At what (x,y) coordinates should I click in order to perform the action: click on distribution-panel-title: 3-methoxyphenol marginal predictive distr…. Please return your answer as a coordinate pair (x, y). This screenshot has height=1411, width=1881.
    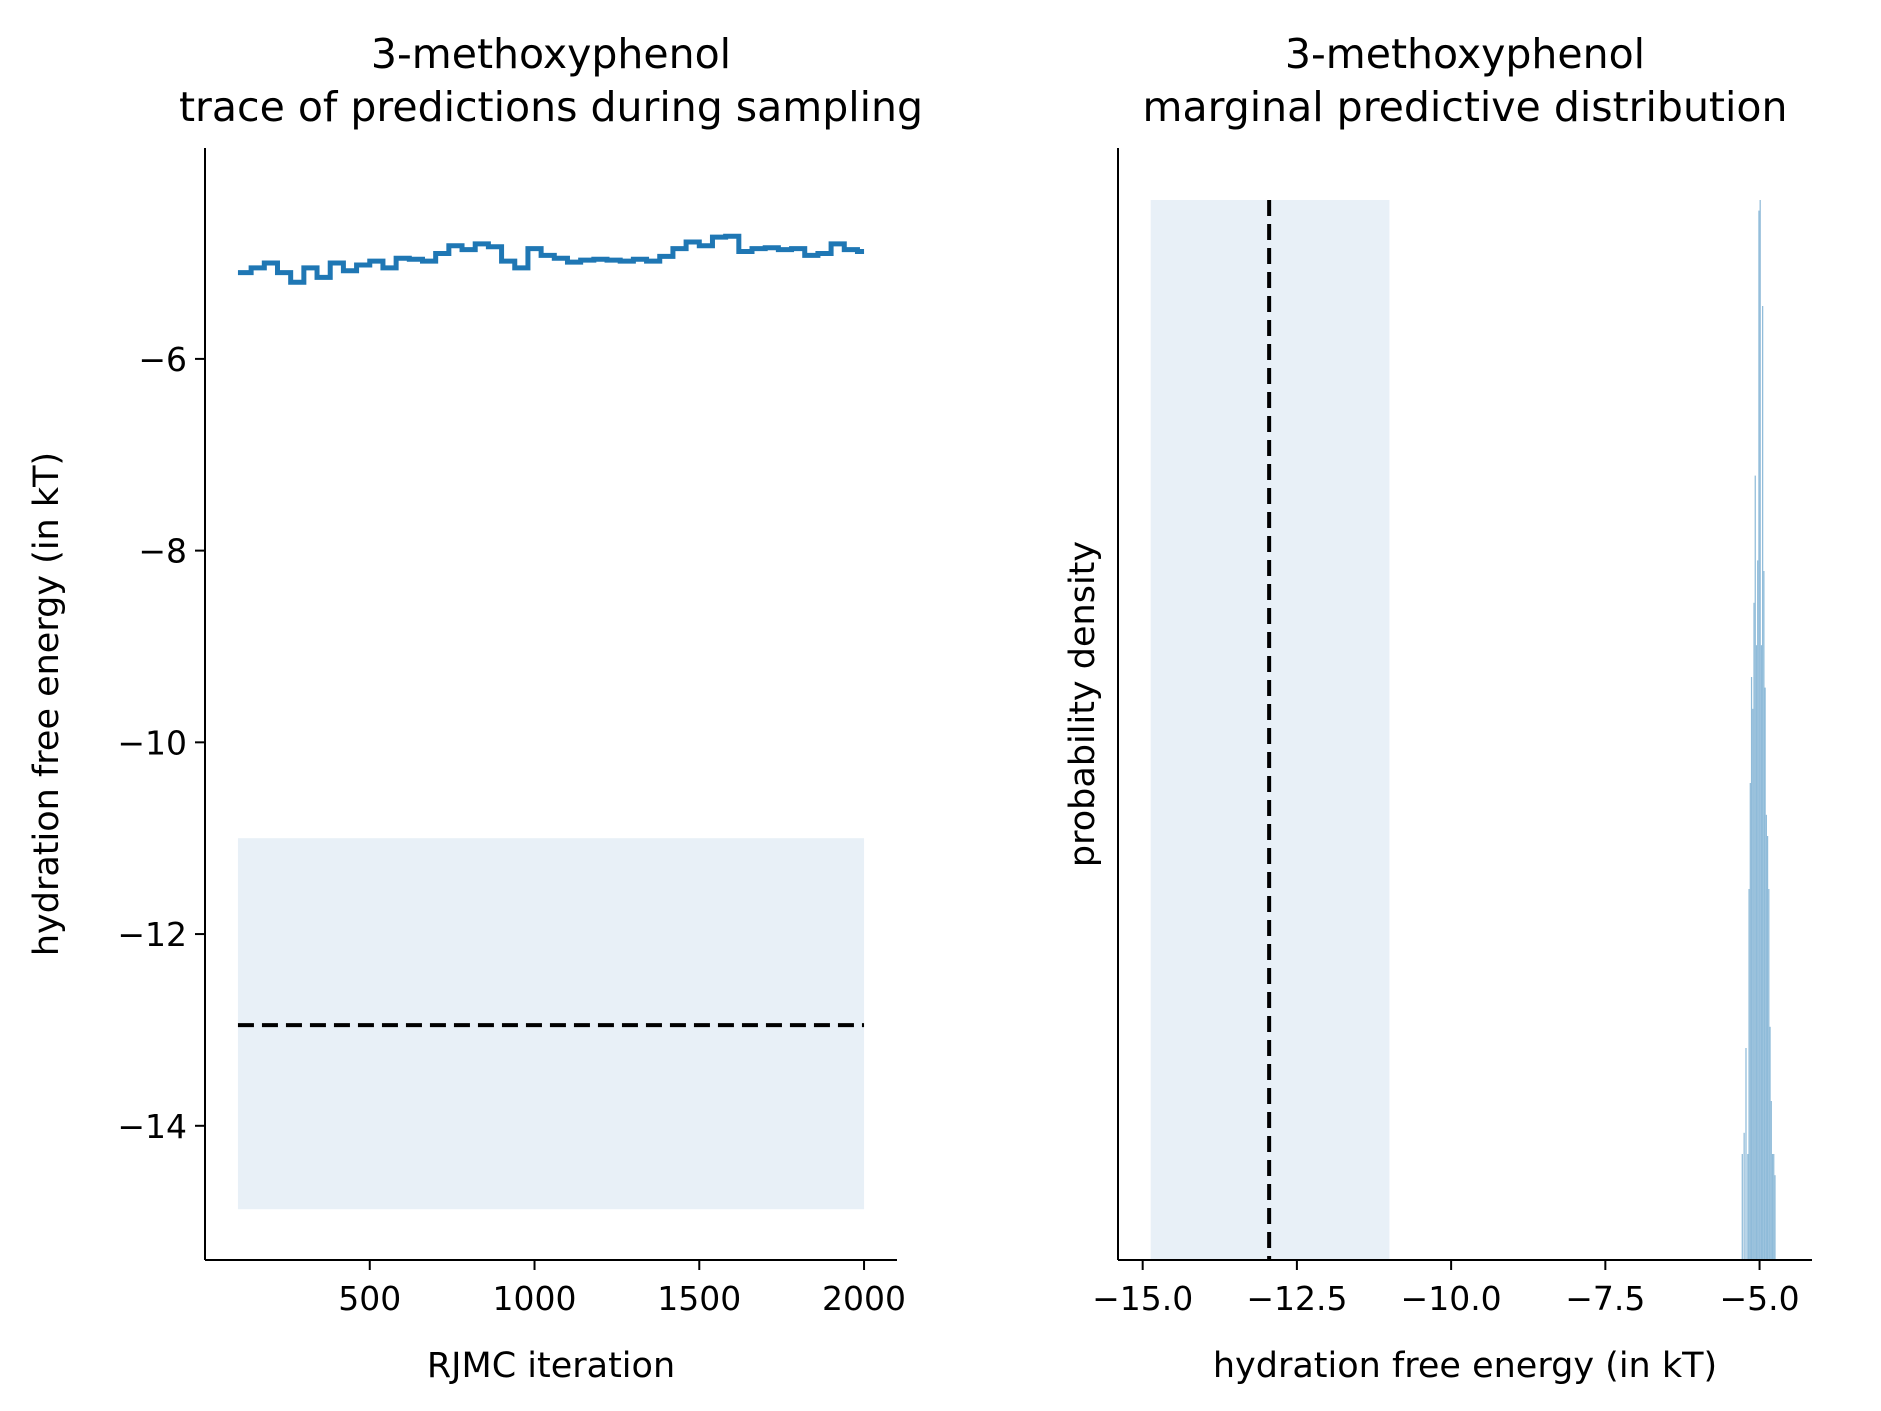
    Looking at the image, I should click on (1465, 80).